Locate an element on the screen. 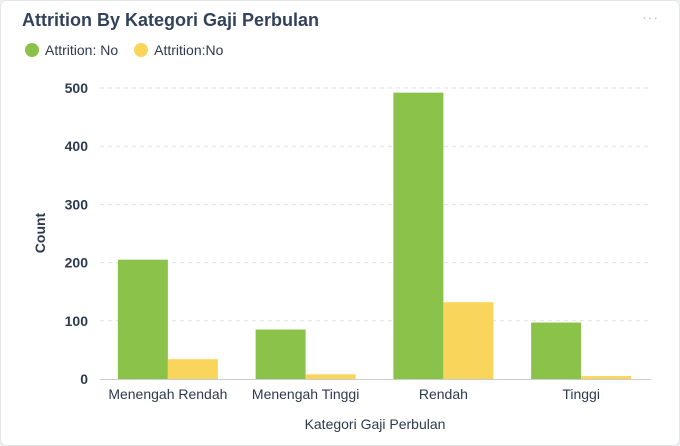  y-axis-label: Count is located at coordinates (40, 232).